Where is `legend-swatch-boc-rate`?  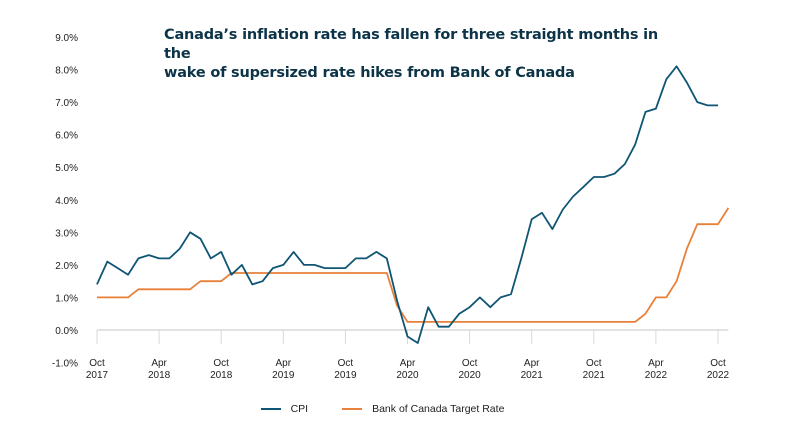
legend-swatch-boc-rate is located at coordinates (352, 409).